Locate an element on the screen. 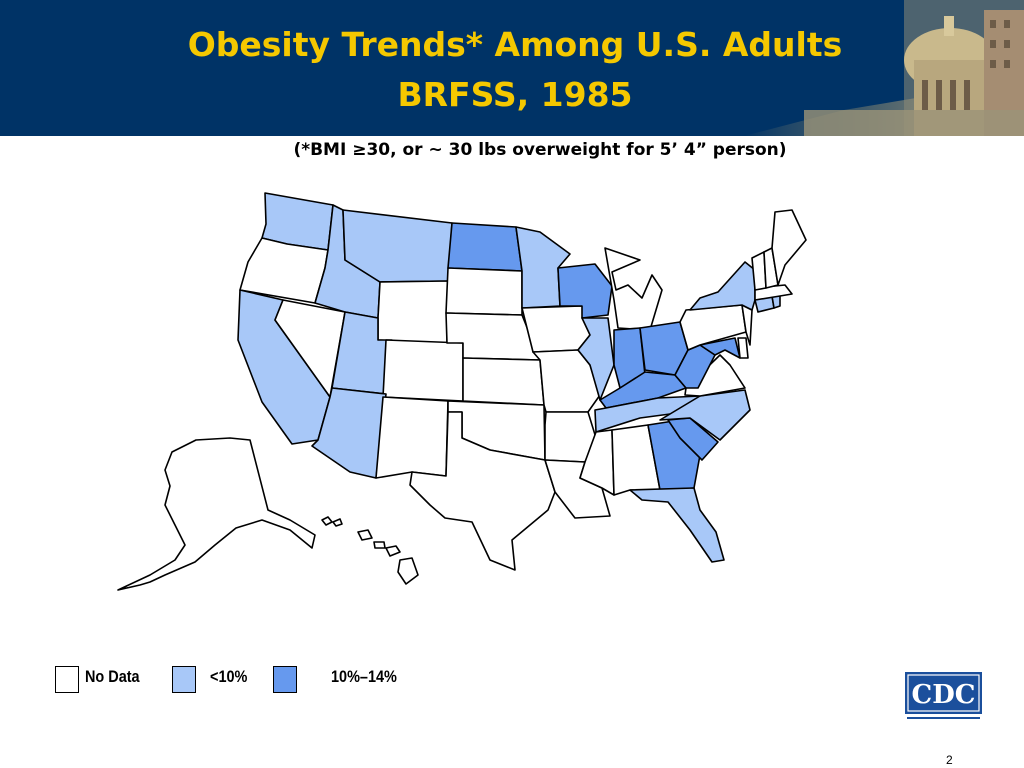 The image size is (1024, 768). legend-item-under-10: <10% is located at coordinates (209, 679).